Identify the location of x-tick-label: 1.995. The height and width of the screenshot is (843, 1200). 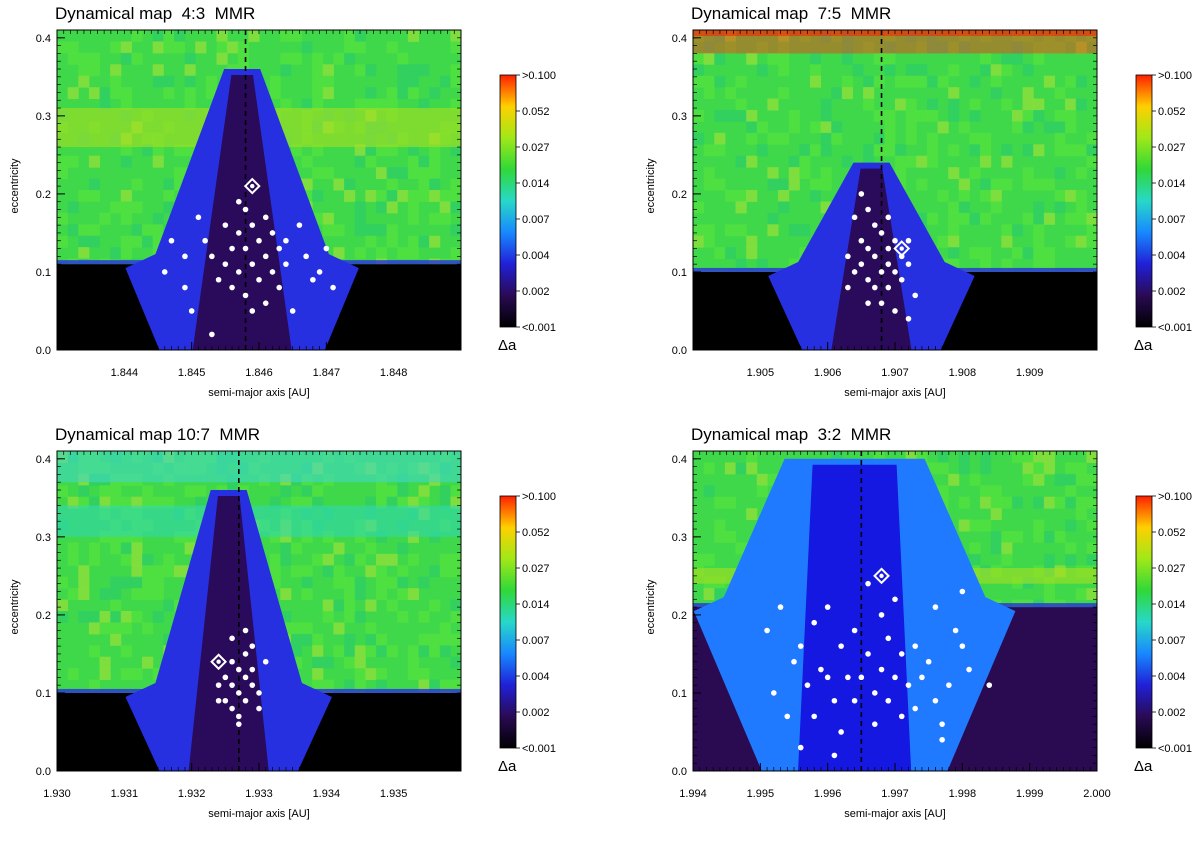
(761, 794).